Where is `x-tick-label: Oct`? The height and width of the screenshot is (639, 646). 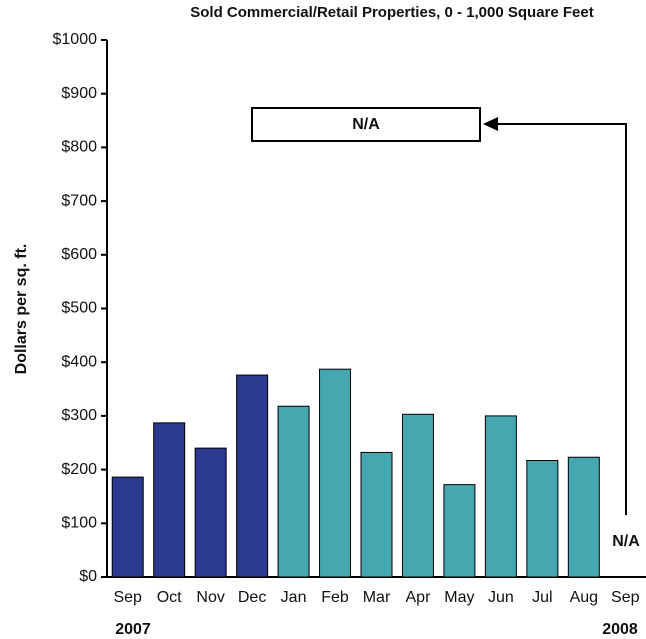
x-tick-label: Oct is located at coordinates (169, 597).